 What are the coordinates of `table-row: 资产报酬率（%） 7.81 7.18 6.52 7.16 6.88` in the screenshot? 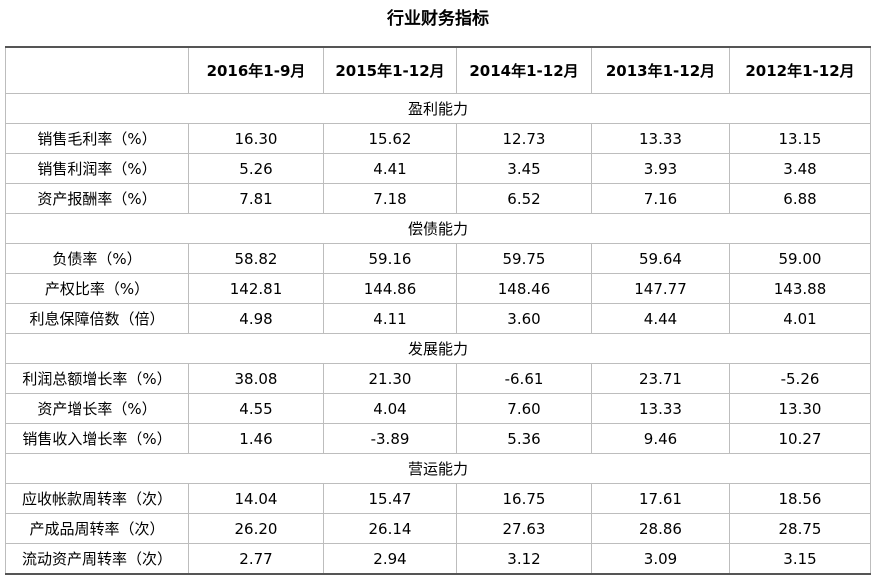 It's located at (438, 198).